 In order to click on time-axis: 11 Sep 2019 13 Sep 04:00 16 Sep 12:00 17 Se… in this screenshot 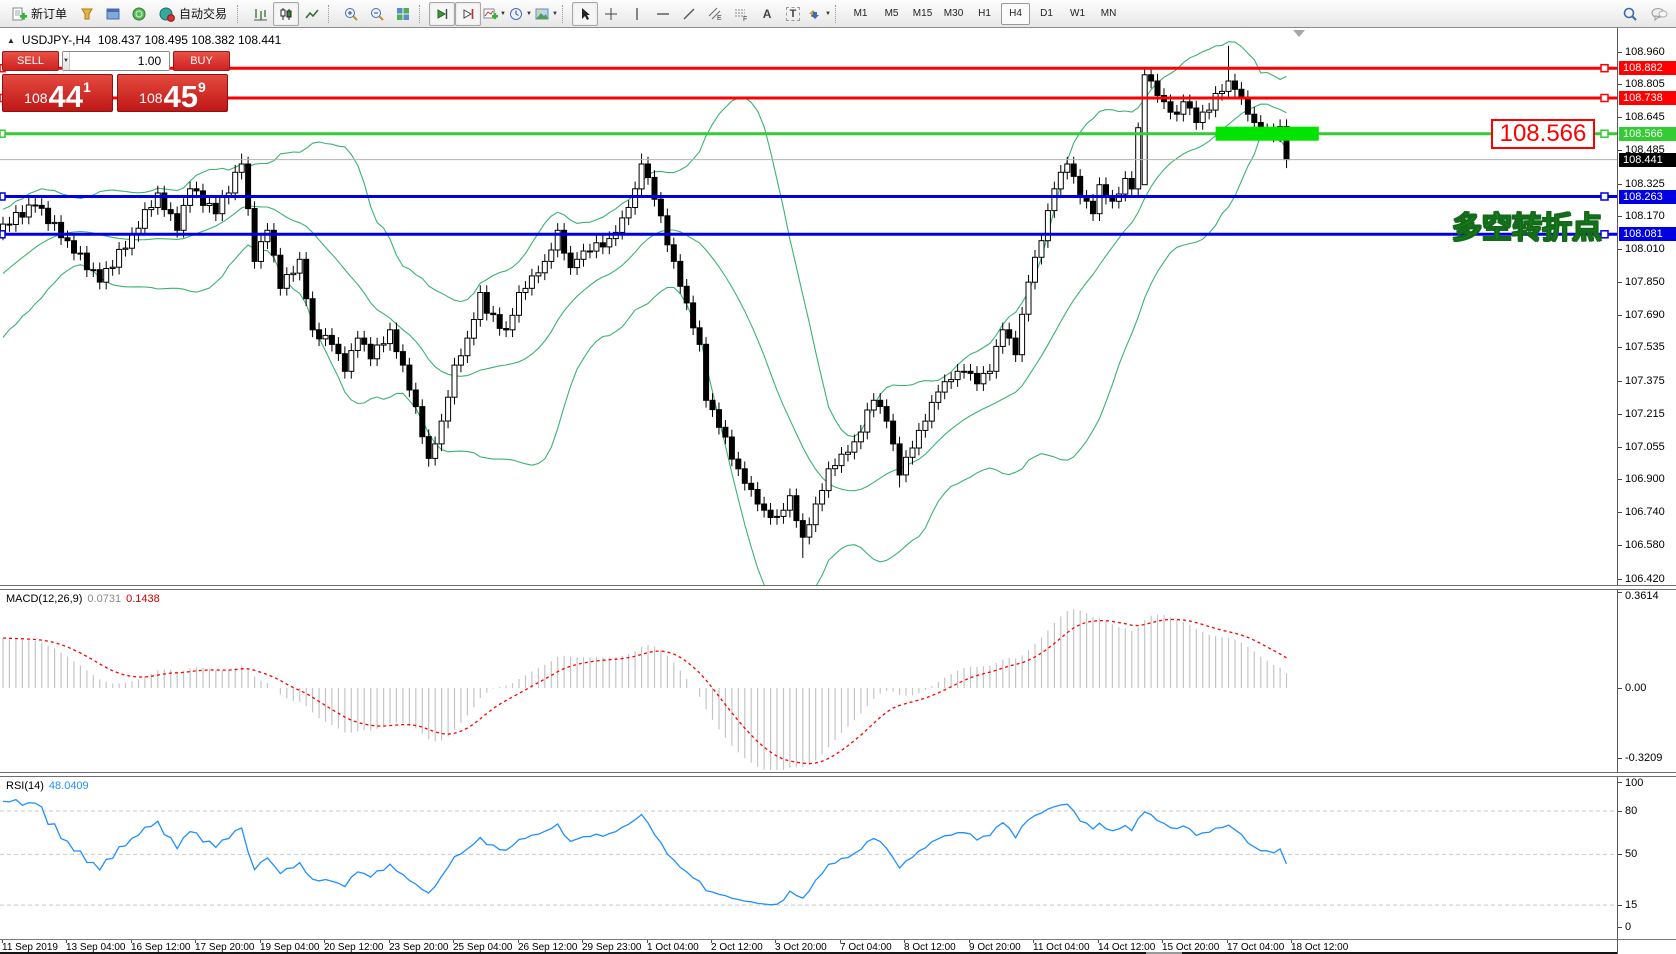, I will do `click(808, 946)`.